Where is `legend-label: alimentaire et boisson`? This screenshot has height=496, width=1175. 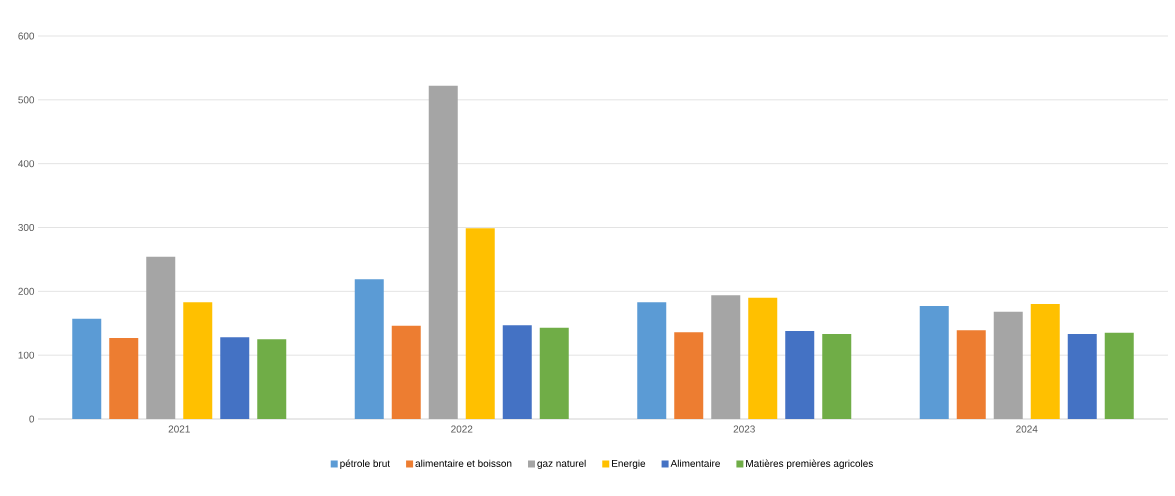 legend-label: alimentaire et boisson is located at coordinates (463, 463).